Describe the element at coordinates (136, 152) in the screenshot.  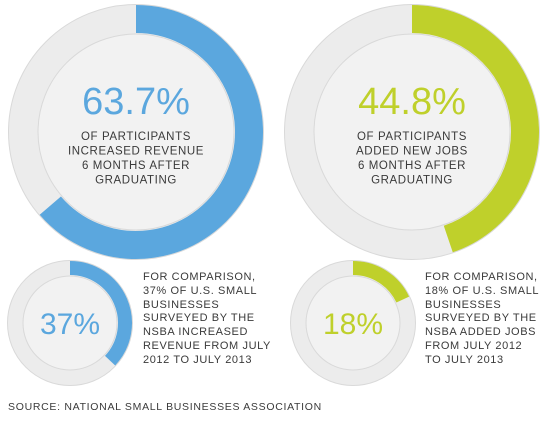
I see `donut-caption-line: INCREASED REVENUE` at that location.